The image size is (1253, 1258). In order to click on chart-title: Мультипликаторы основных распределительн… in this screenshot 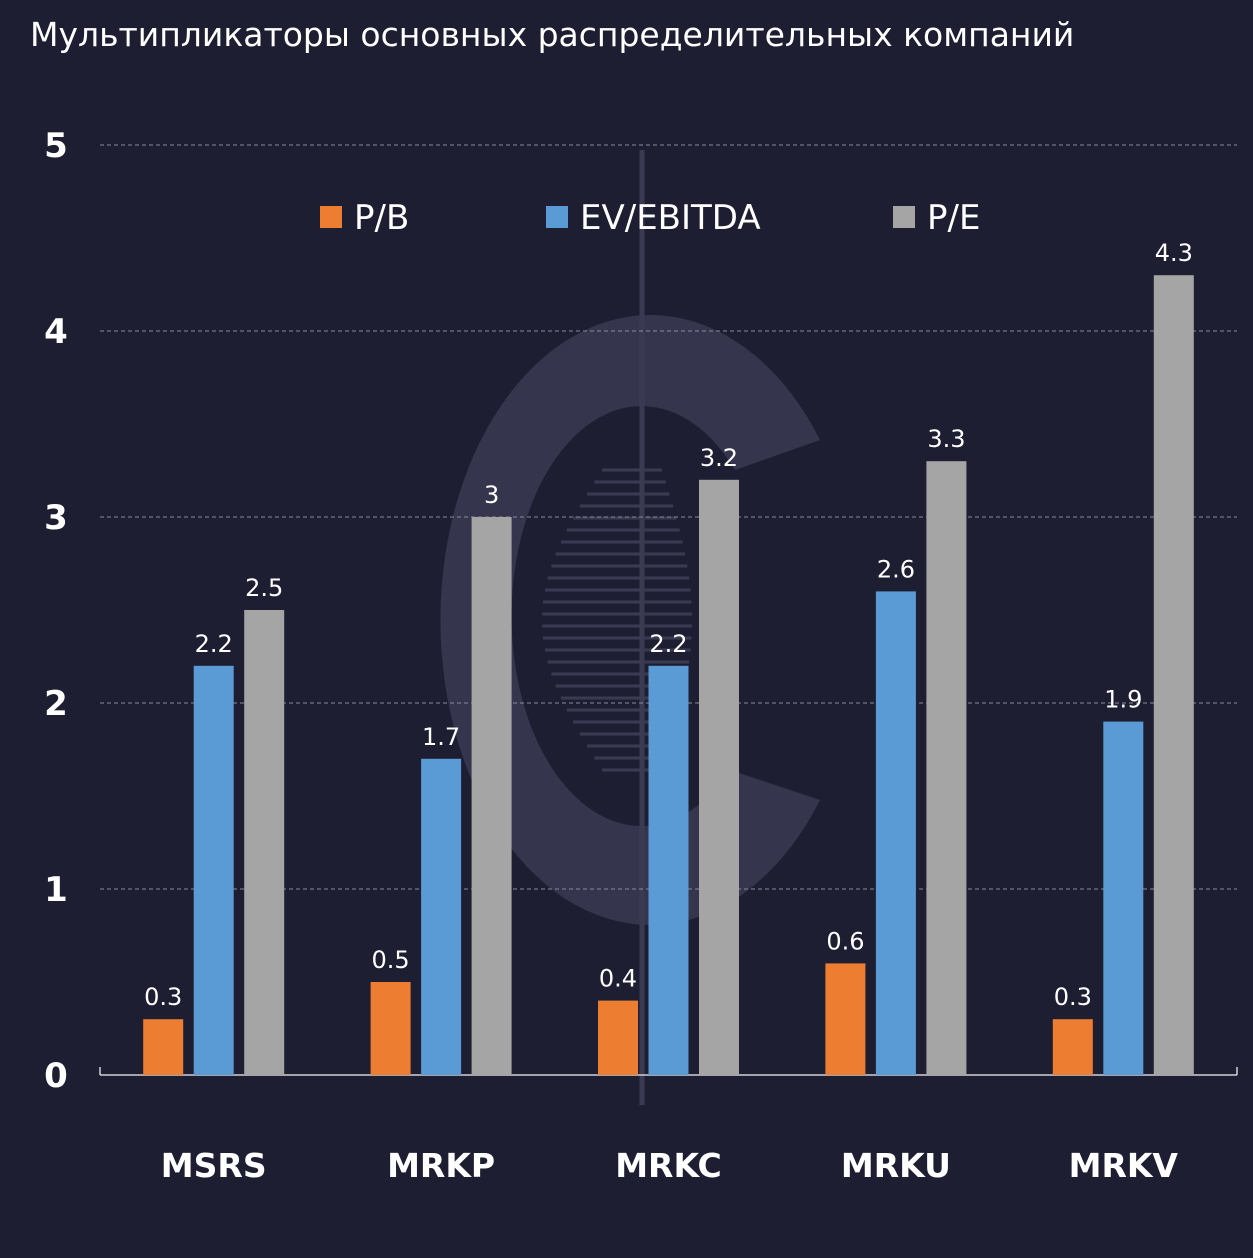, I will do `click(552, 34)`.